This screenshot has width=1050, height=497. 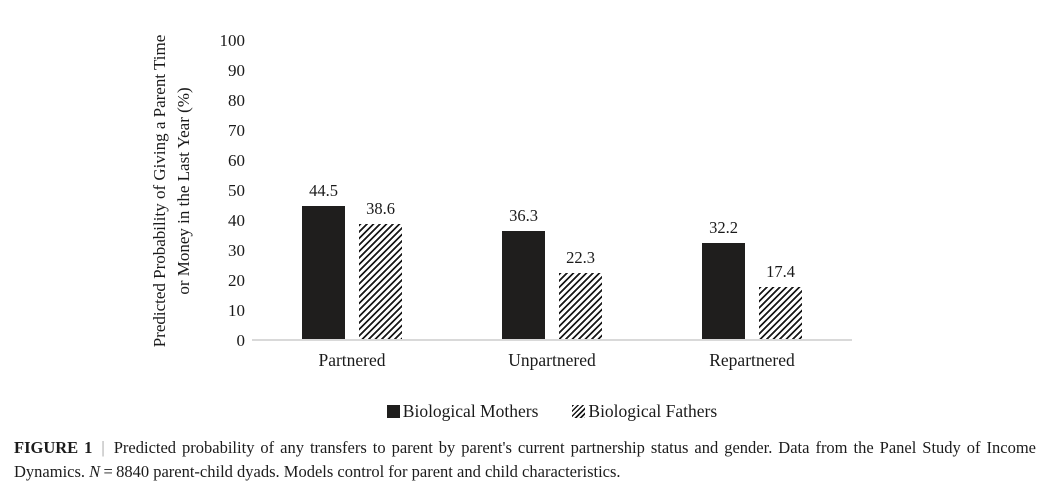 What do you see at coordinates (236, 220) in the screenshot?
I see `y-tick-label: 40` at bounding box center [236, 220].